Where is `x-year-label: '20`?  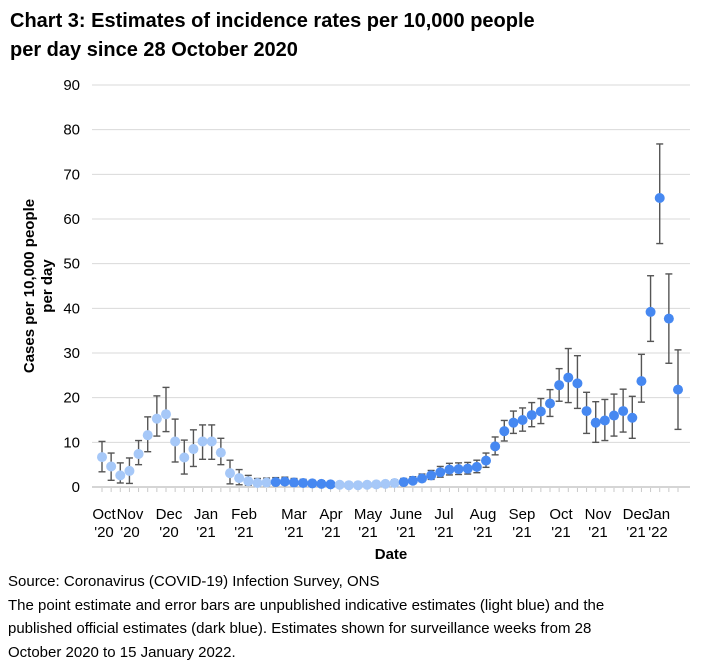 x-year-label: '20 is located at coordinates (130, 532).